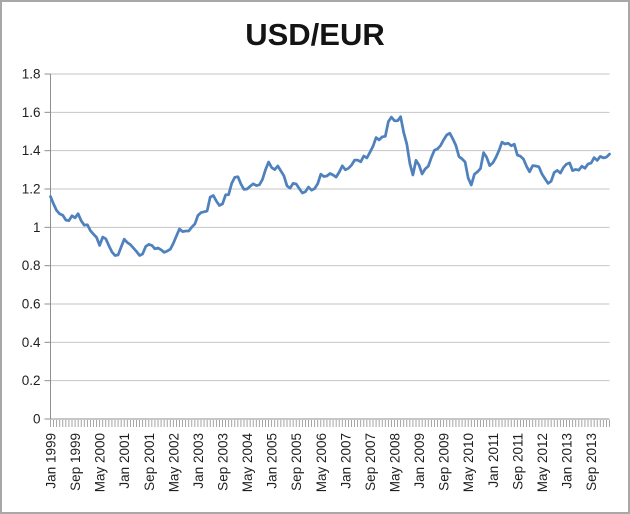 This screenshot has height=514, width=630. I want to click on x-axis-label: Sep 2013, so click(591, 462).